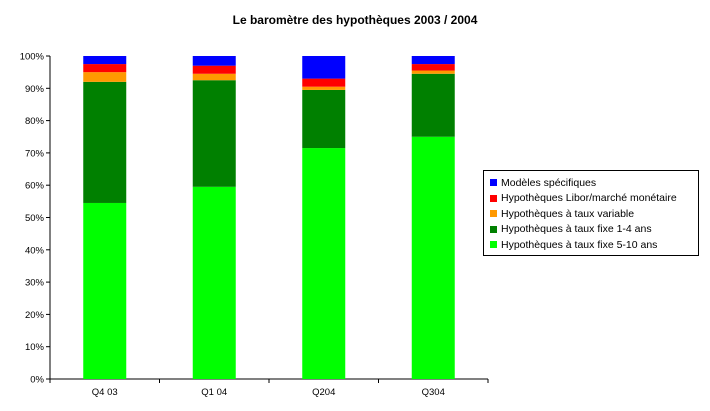 This screenshot has width=710, height=411. Describe the element at coordinates (35, 315) in the screenshot. I see `y-tick-label: 20%` at that location.